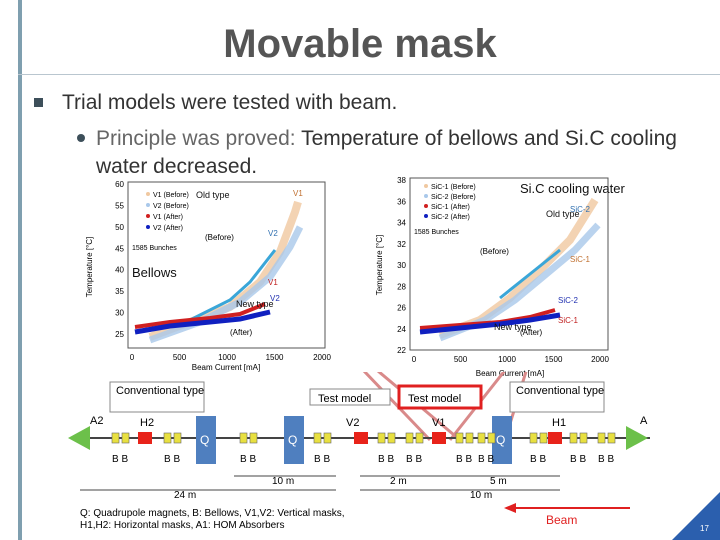 The image size is (720, 540). I want to click on right-xlabel: Beam Current [mA], so click(510, 373).